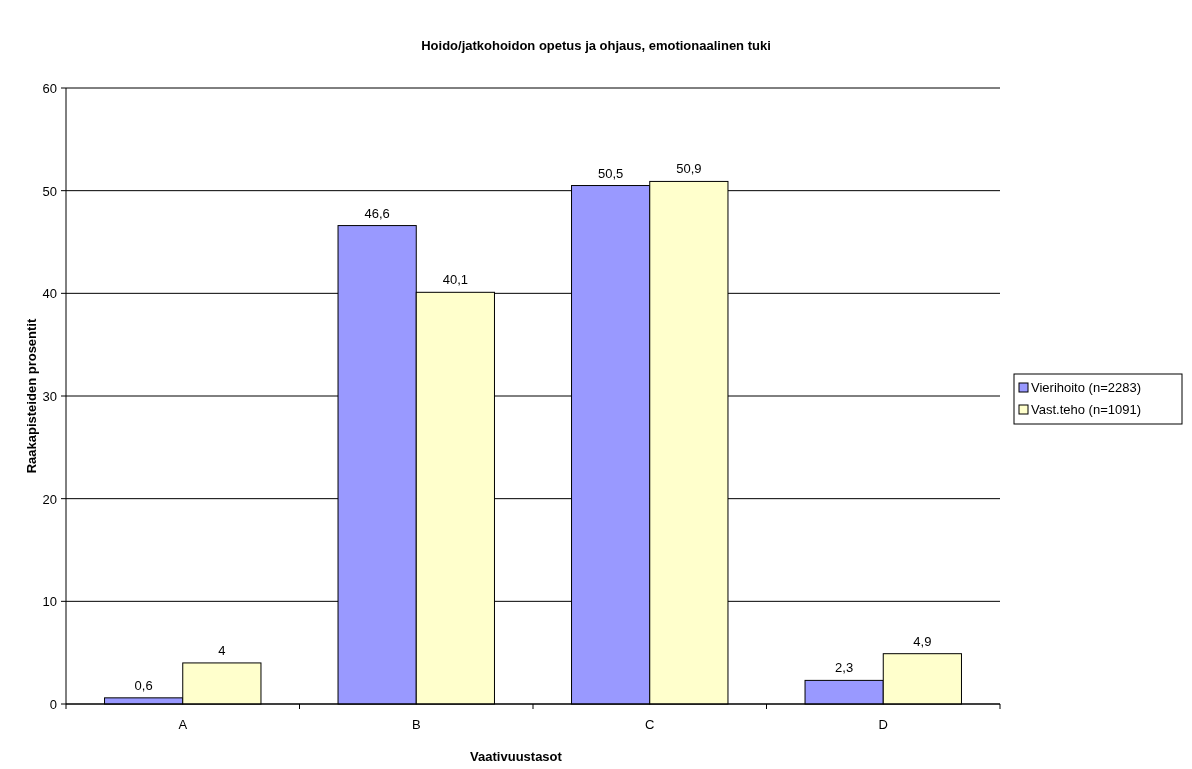  Describe the element at coordinates (516, 756) in the screenshot. I see `x-axis-title: Vaativuustasot` at that location.